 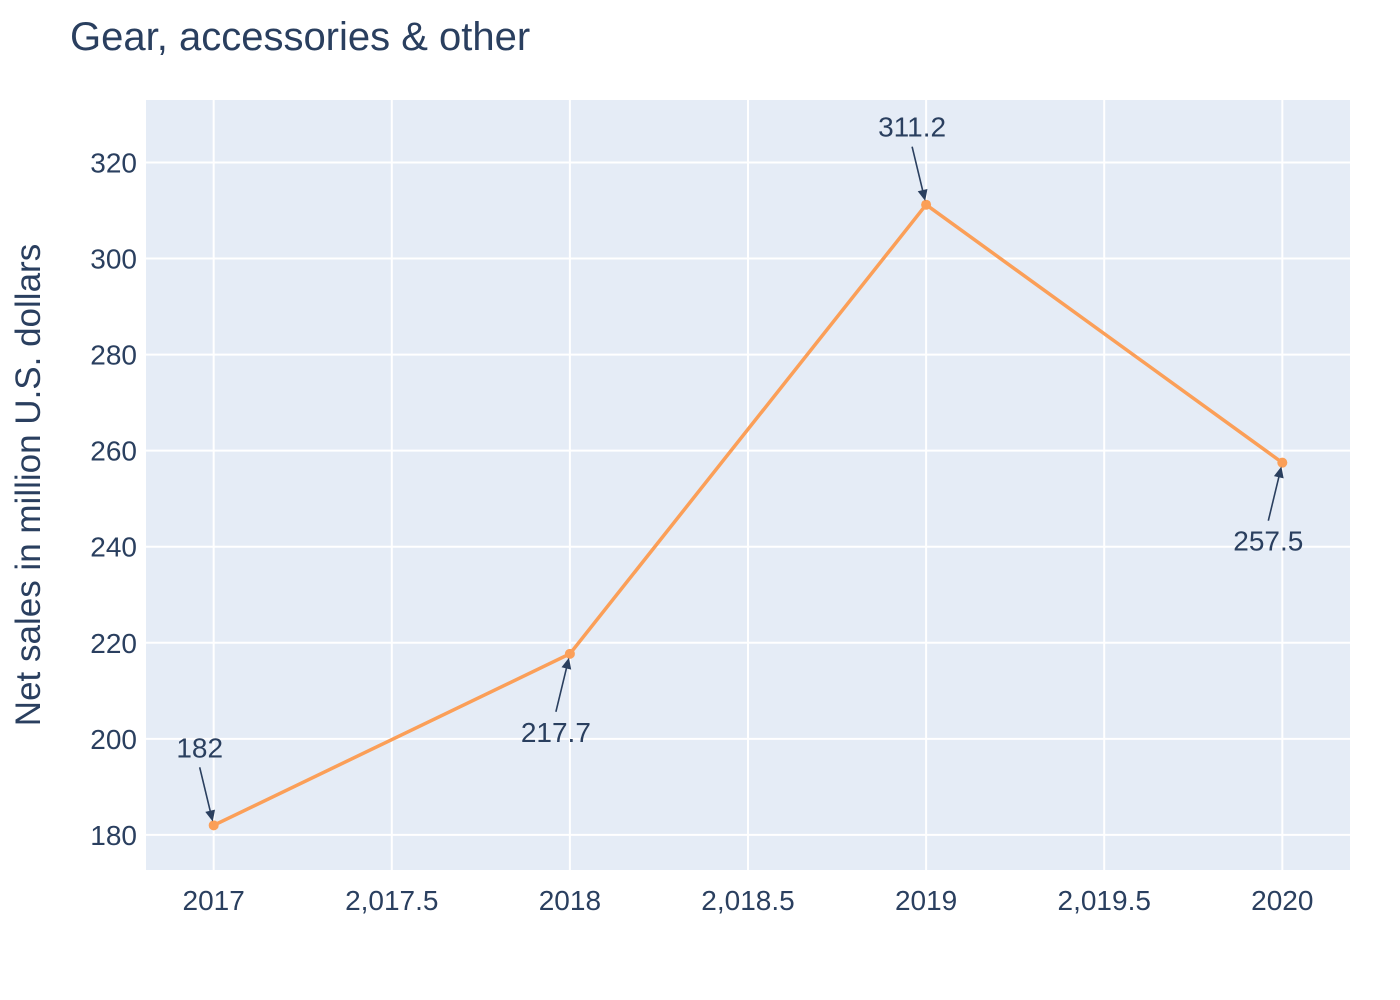 What do you see at coordinates (912, 127) in the screenshot?
I see `data-label: 311.2` at bounding box center [912, 127].